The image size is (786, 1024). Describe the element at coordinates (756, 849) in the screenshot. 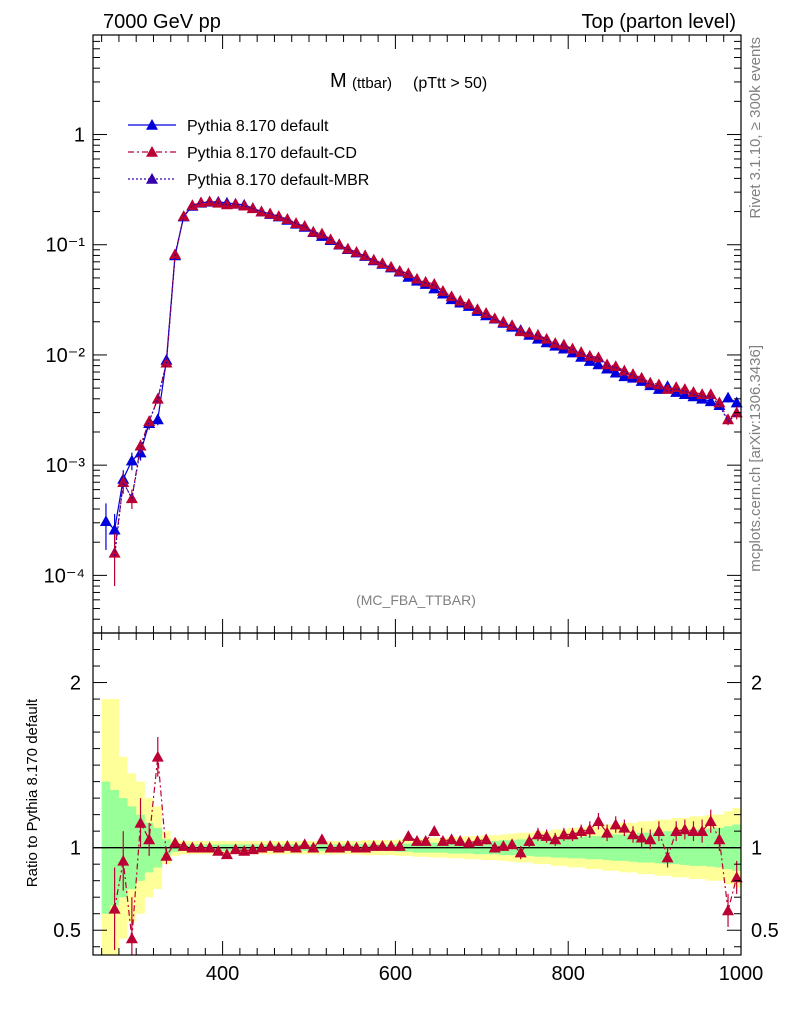

I see `ratio-ytick-label-right: 1` at that location.